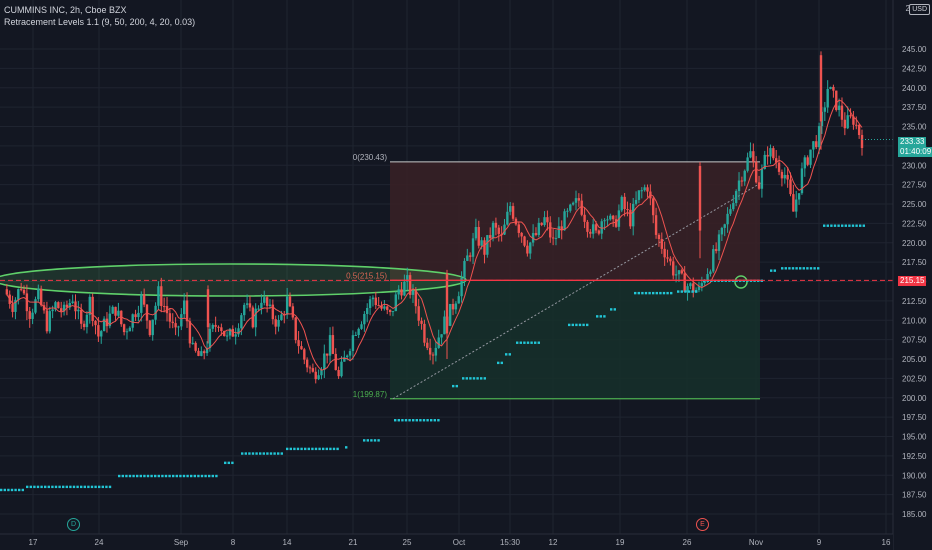  What do you see at coordinates (620, 542) in the screenshot?
I see `time-tick-label: 19` at bounding box center [620, 542].